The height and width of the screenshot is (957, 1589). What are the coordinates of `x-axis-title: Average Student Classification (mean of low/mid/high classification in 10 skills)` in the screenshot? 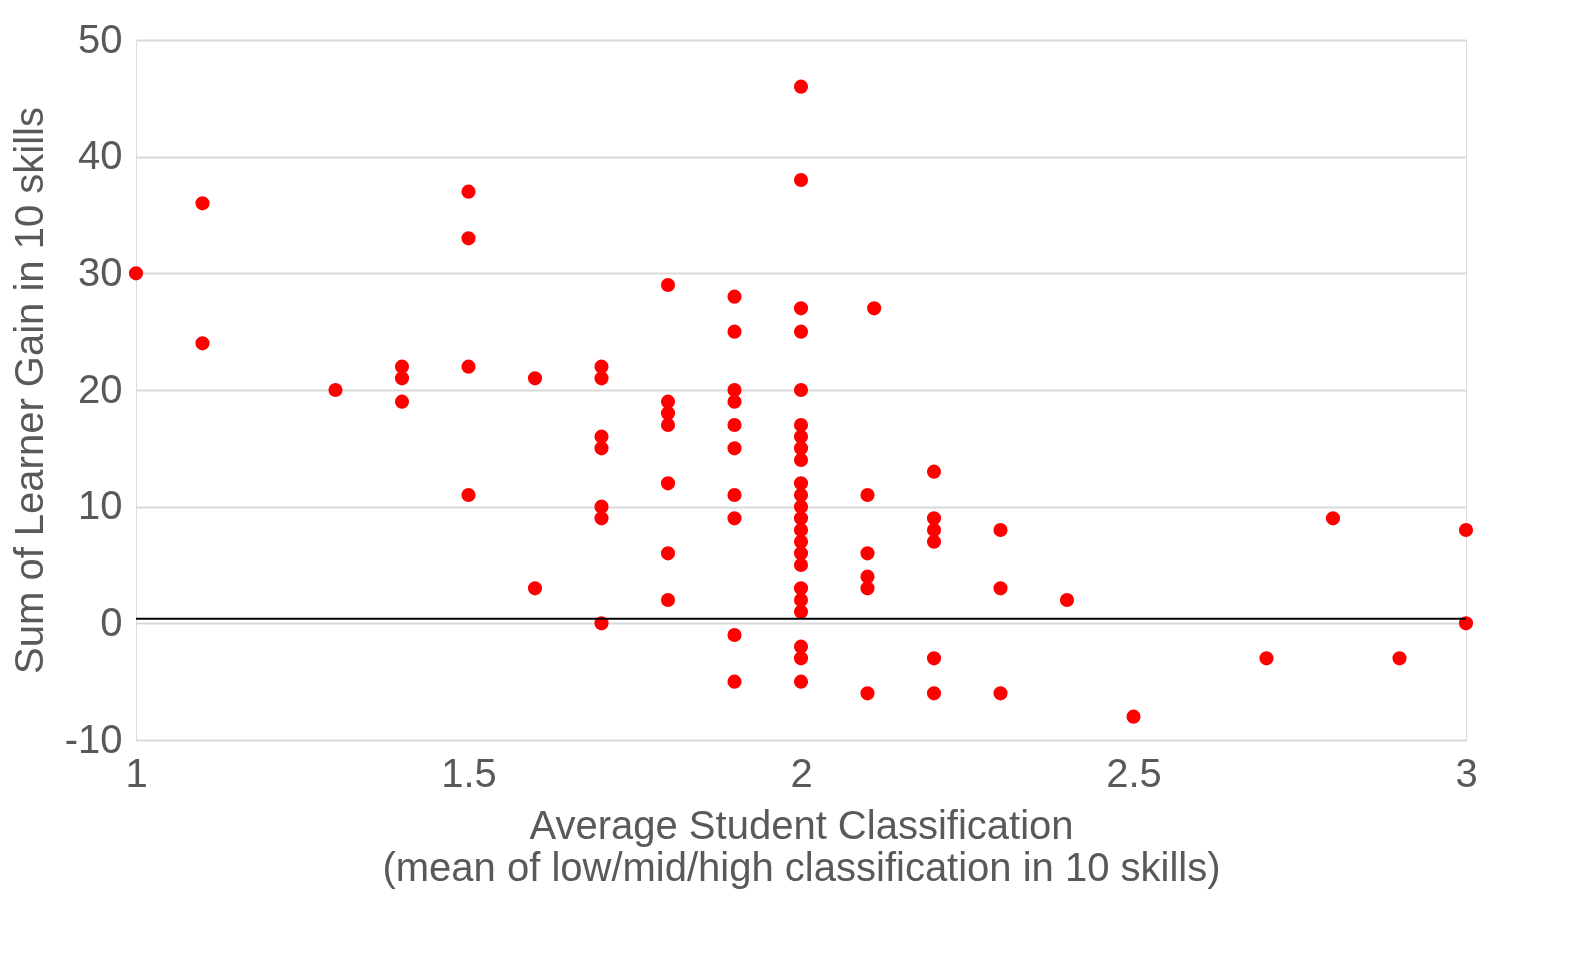 It's located at (801, 845).